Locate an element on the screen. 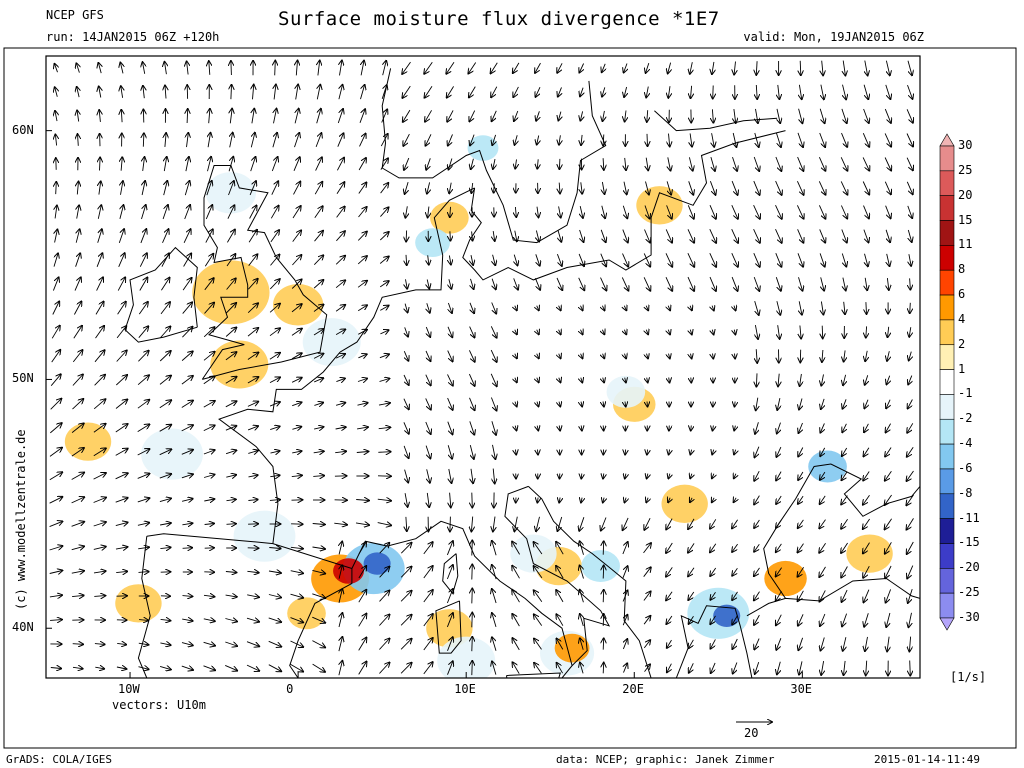 Image resolution: width=1024 pixels, height=768 pixels. watermark: (c) www.modellzentrale.de is located at coordinates (21, 519).